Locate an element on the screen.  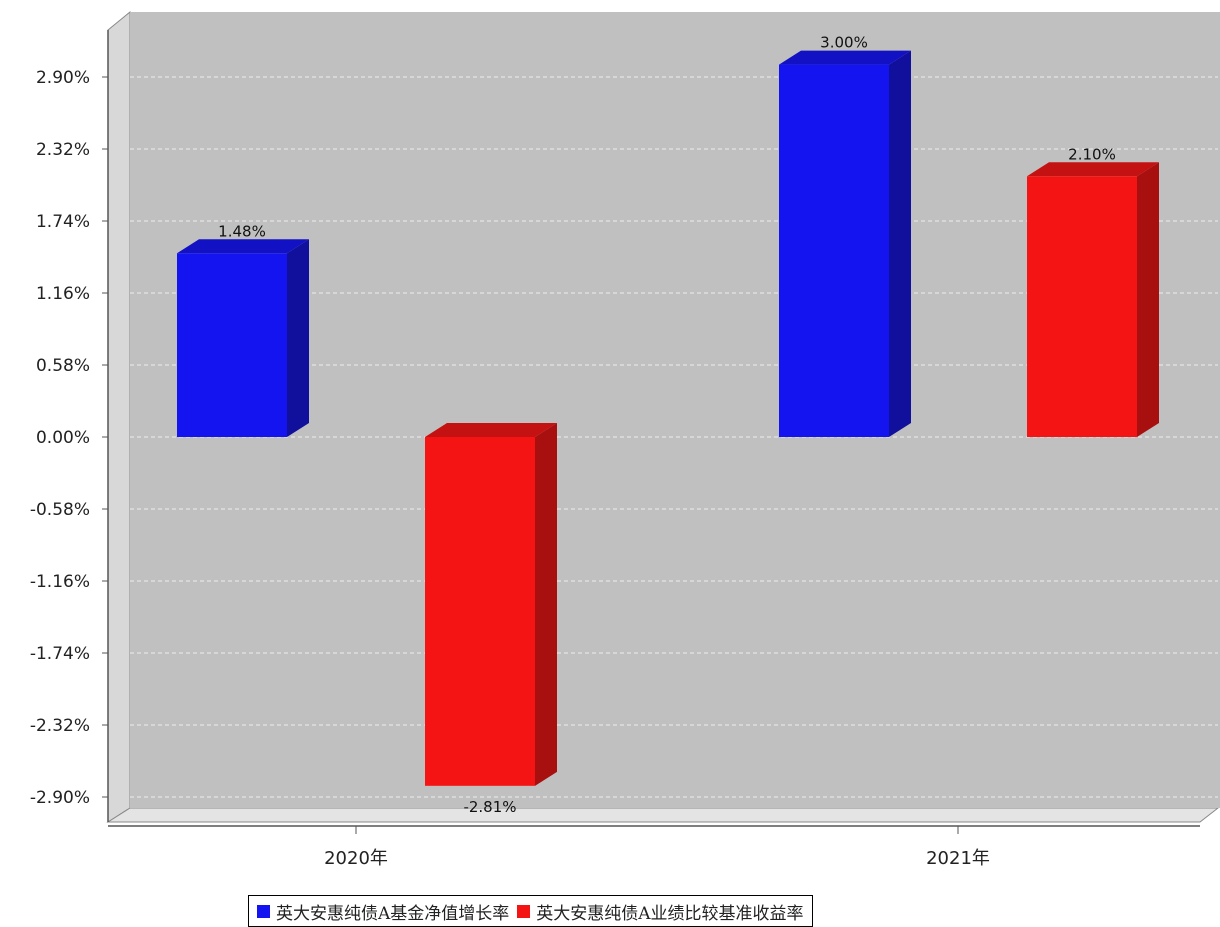
legend-swatch-red is located at coordinates (524, 911).